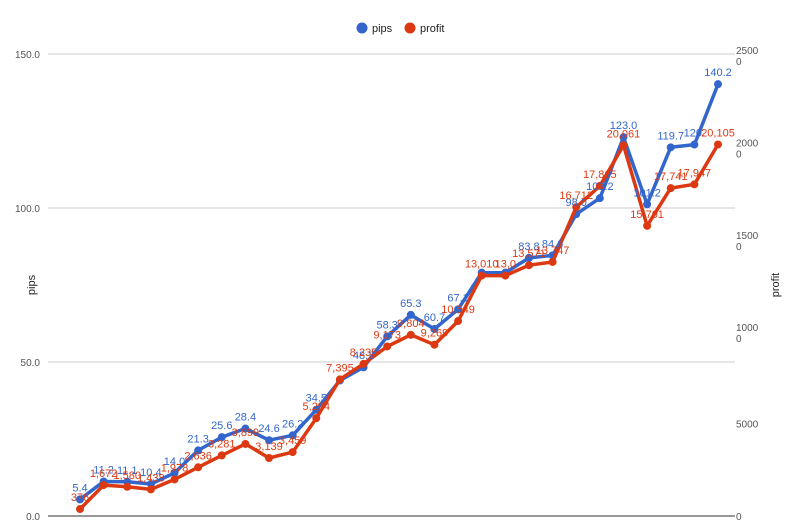 The image size is (800, 527). I want to click on data-label-pips: 83.8, so click(528, 247).